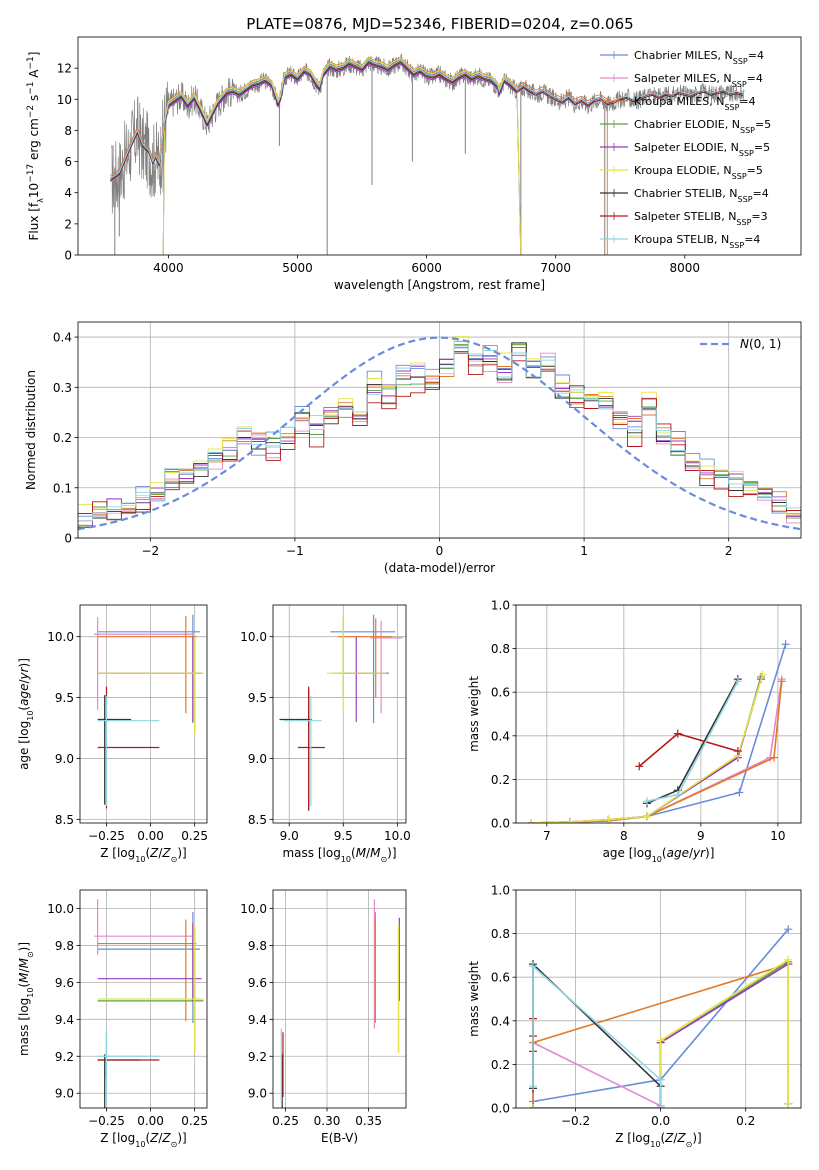 Image resolution: width=819 pixels, height=1170 pixels. I want to click on y-tick-label: 0, so click(68, 539).